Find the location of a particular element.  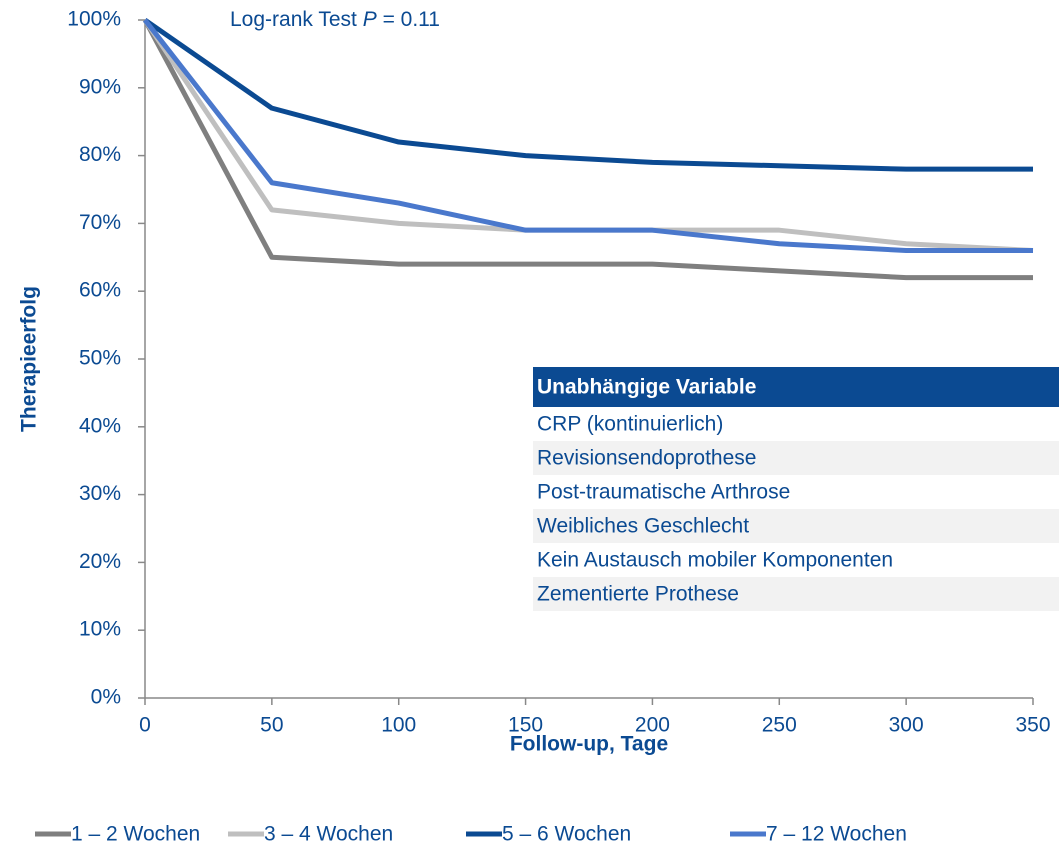

table-cell: CRP (kontinuierlich) is located at coordinates (630, 424).